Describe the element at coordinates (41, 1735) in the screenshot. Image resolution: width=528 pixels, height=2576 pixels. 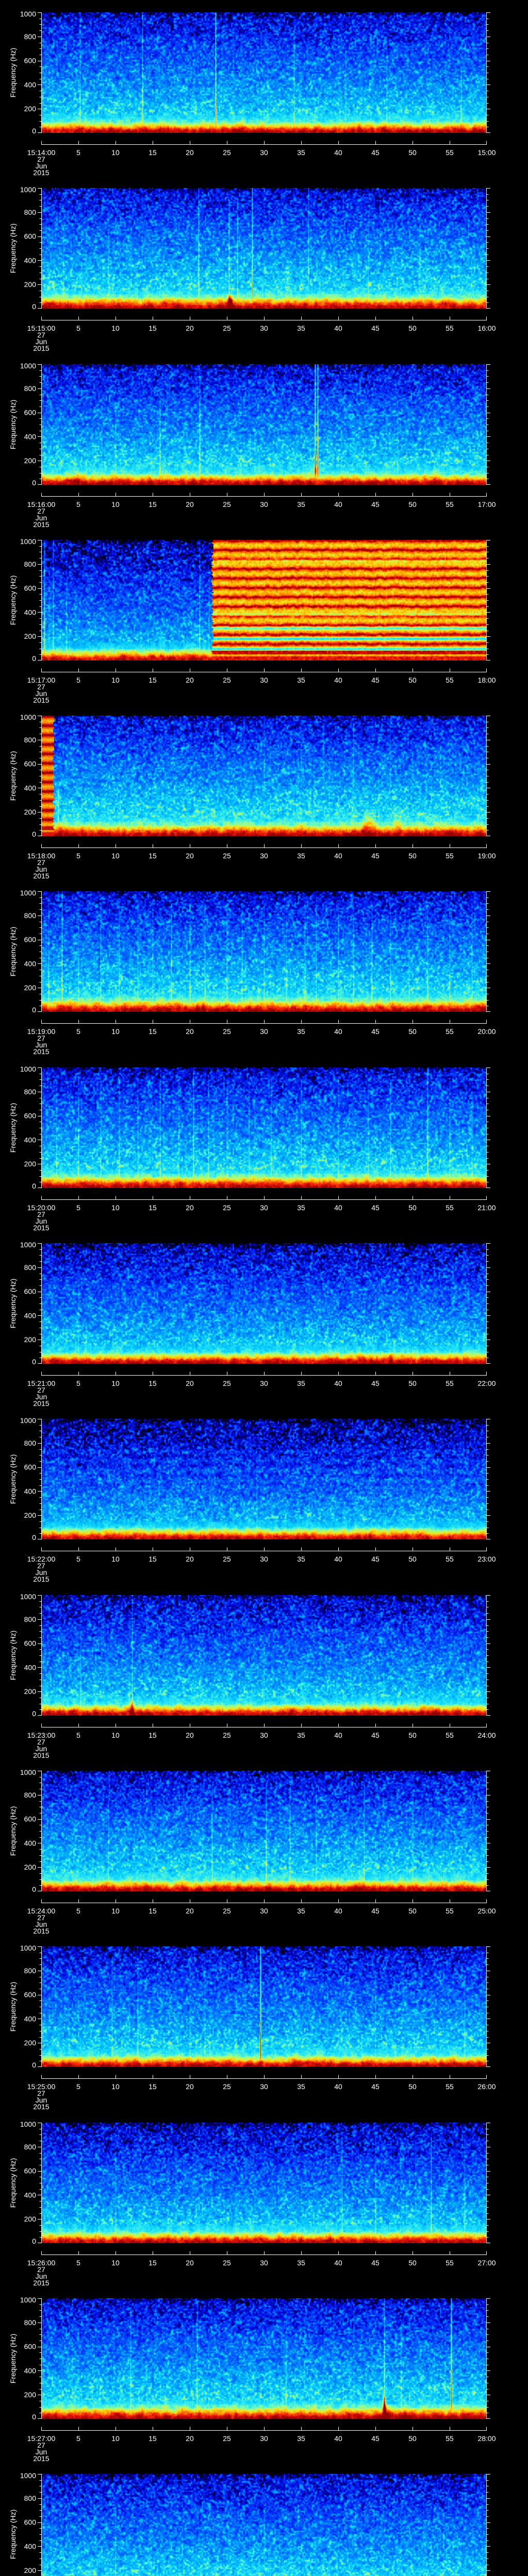
I see `svg-text: 15:23:00` at that location.